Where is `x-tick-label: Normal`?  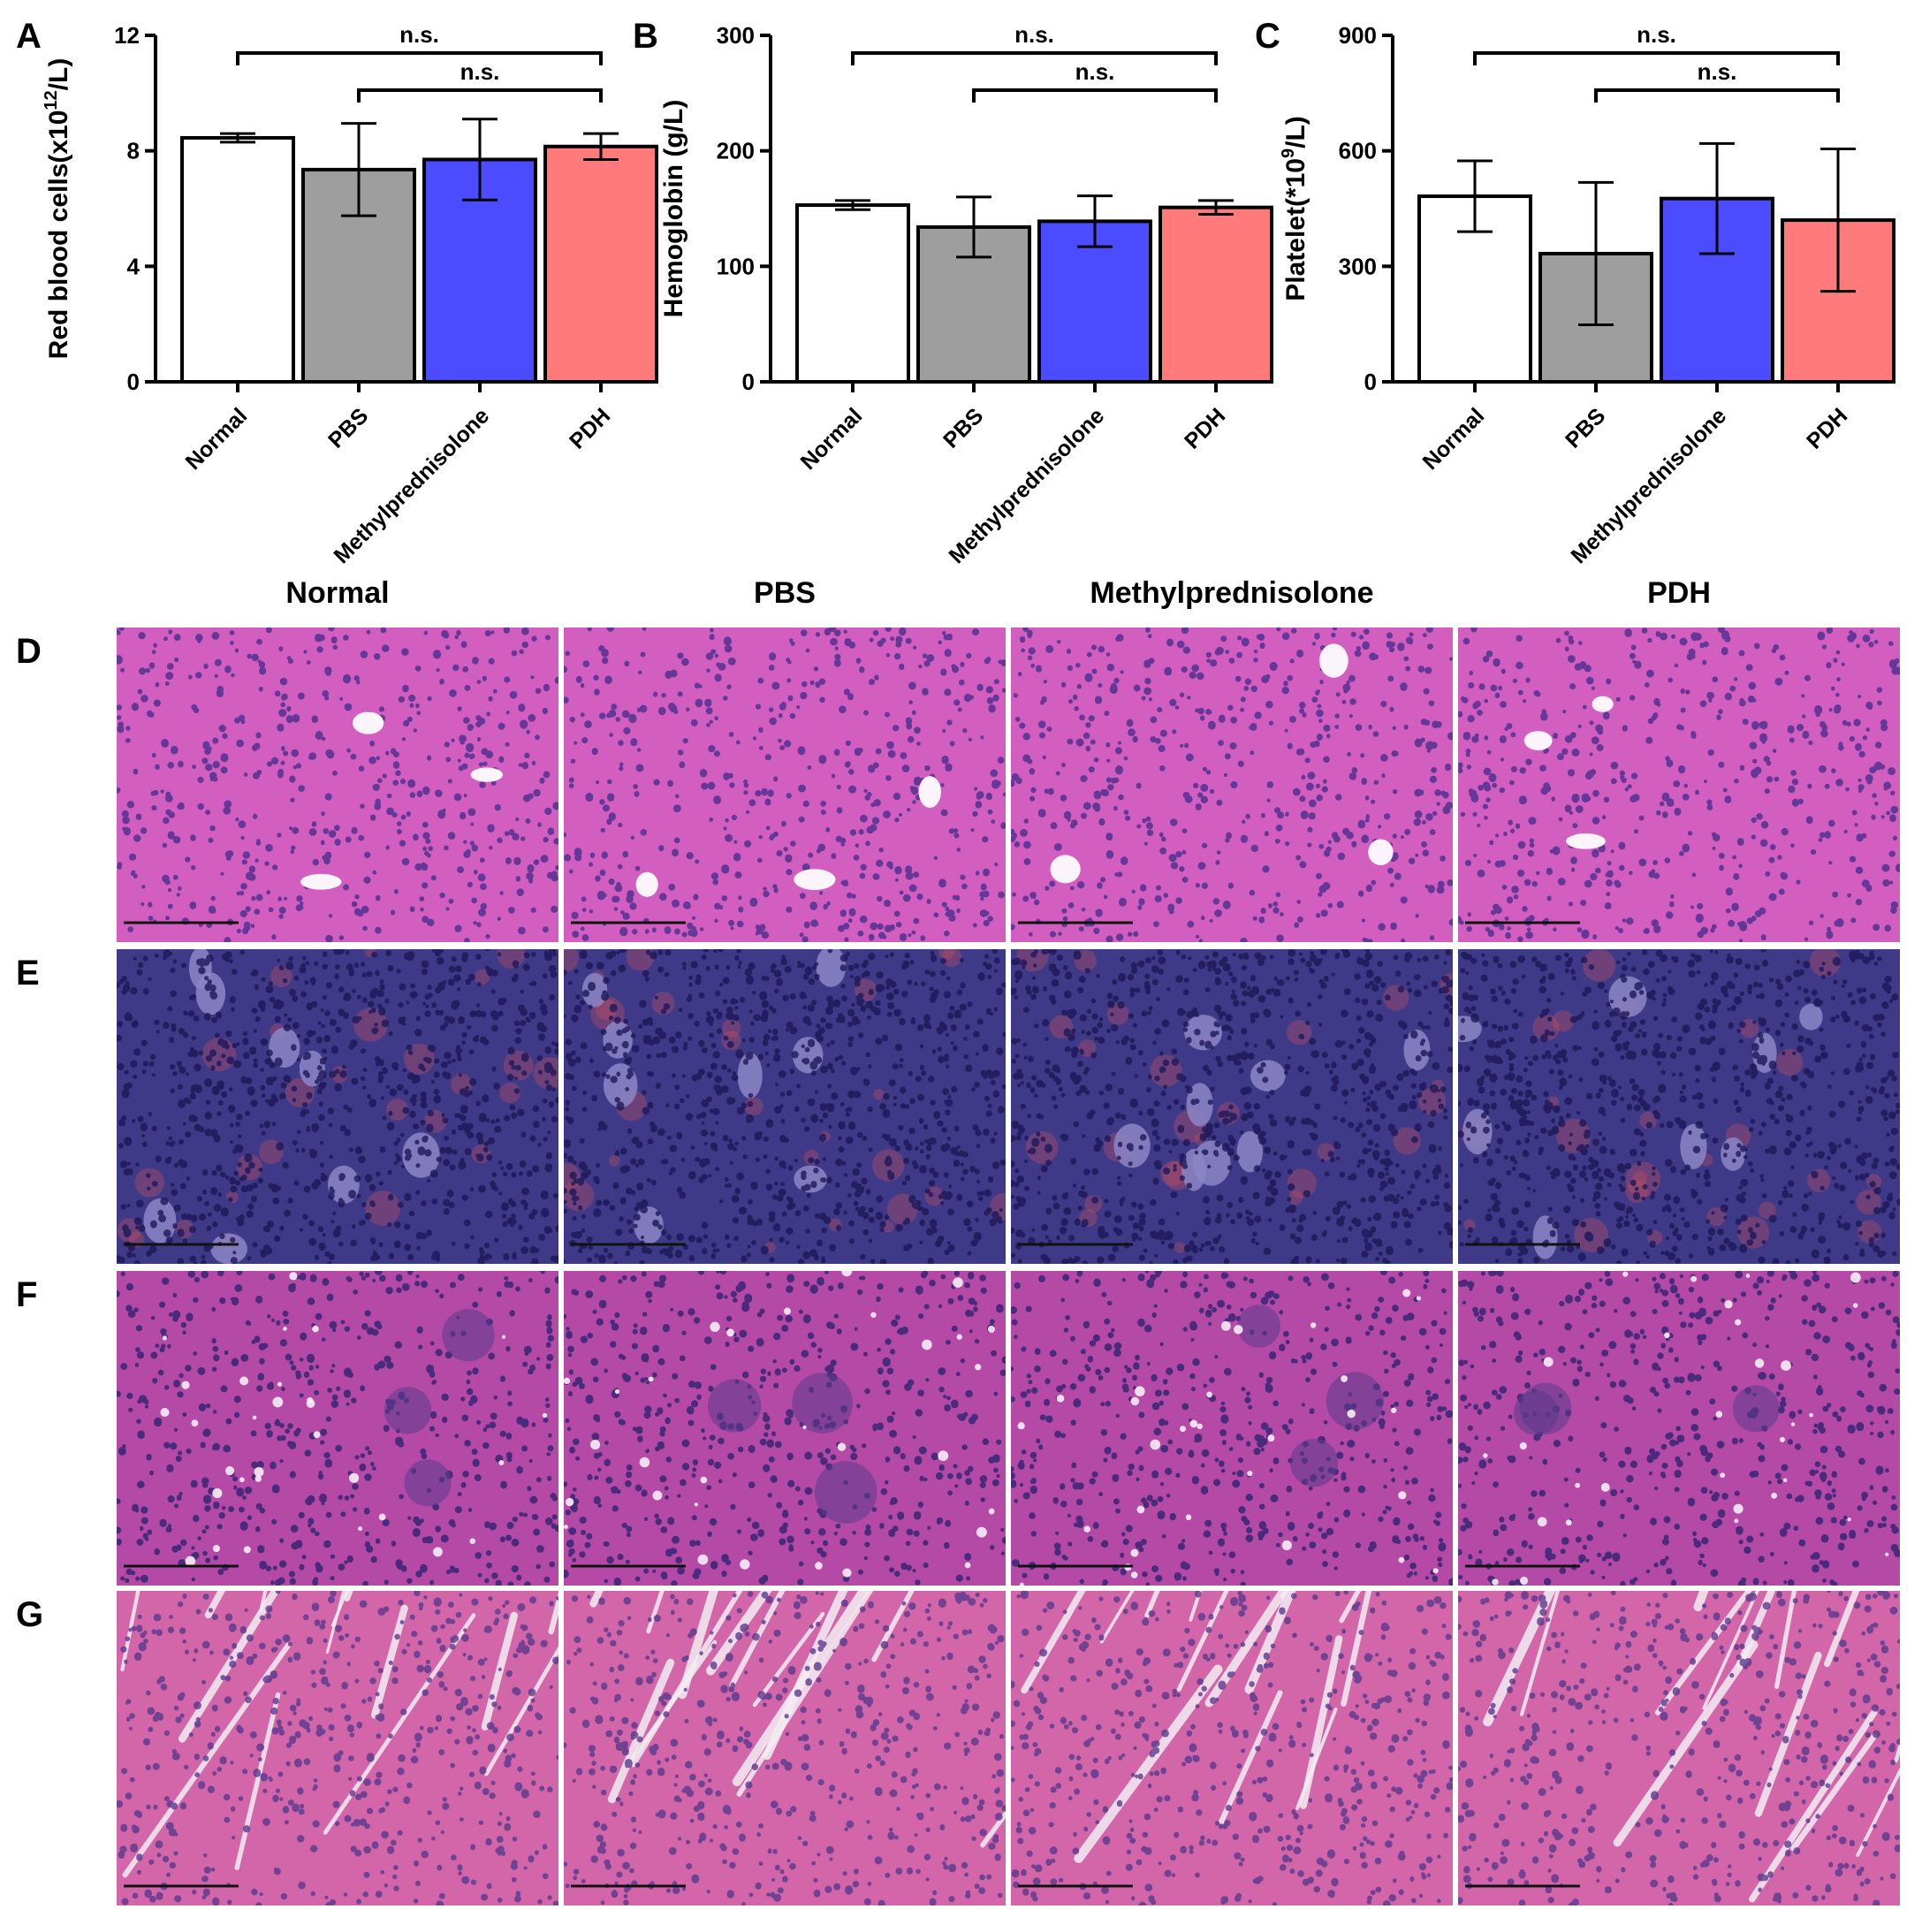
x-tick-label: Normal is located at coordinates (832, 439).